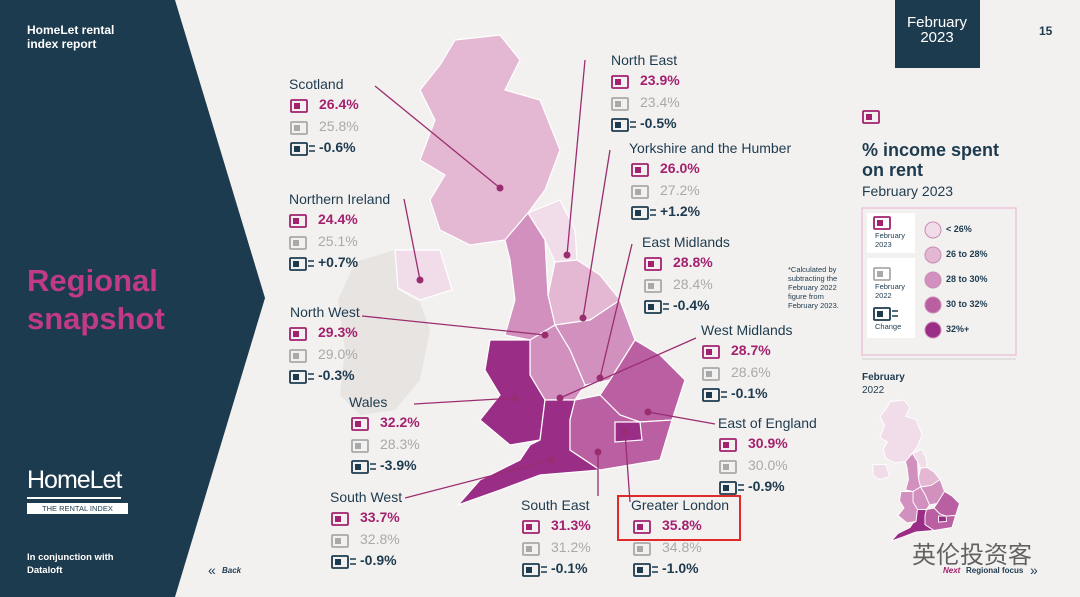 The width and height of the screenshot is (1080, 597). What do you see at coordinates (873, 390) in the screenshot?
I see `inset-year: 2022` at bounding box center [873, 390].